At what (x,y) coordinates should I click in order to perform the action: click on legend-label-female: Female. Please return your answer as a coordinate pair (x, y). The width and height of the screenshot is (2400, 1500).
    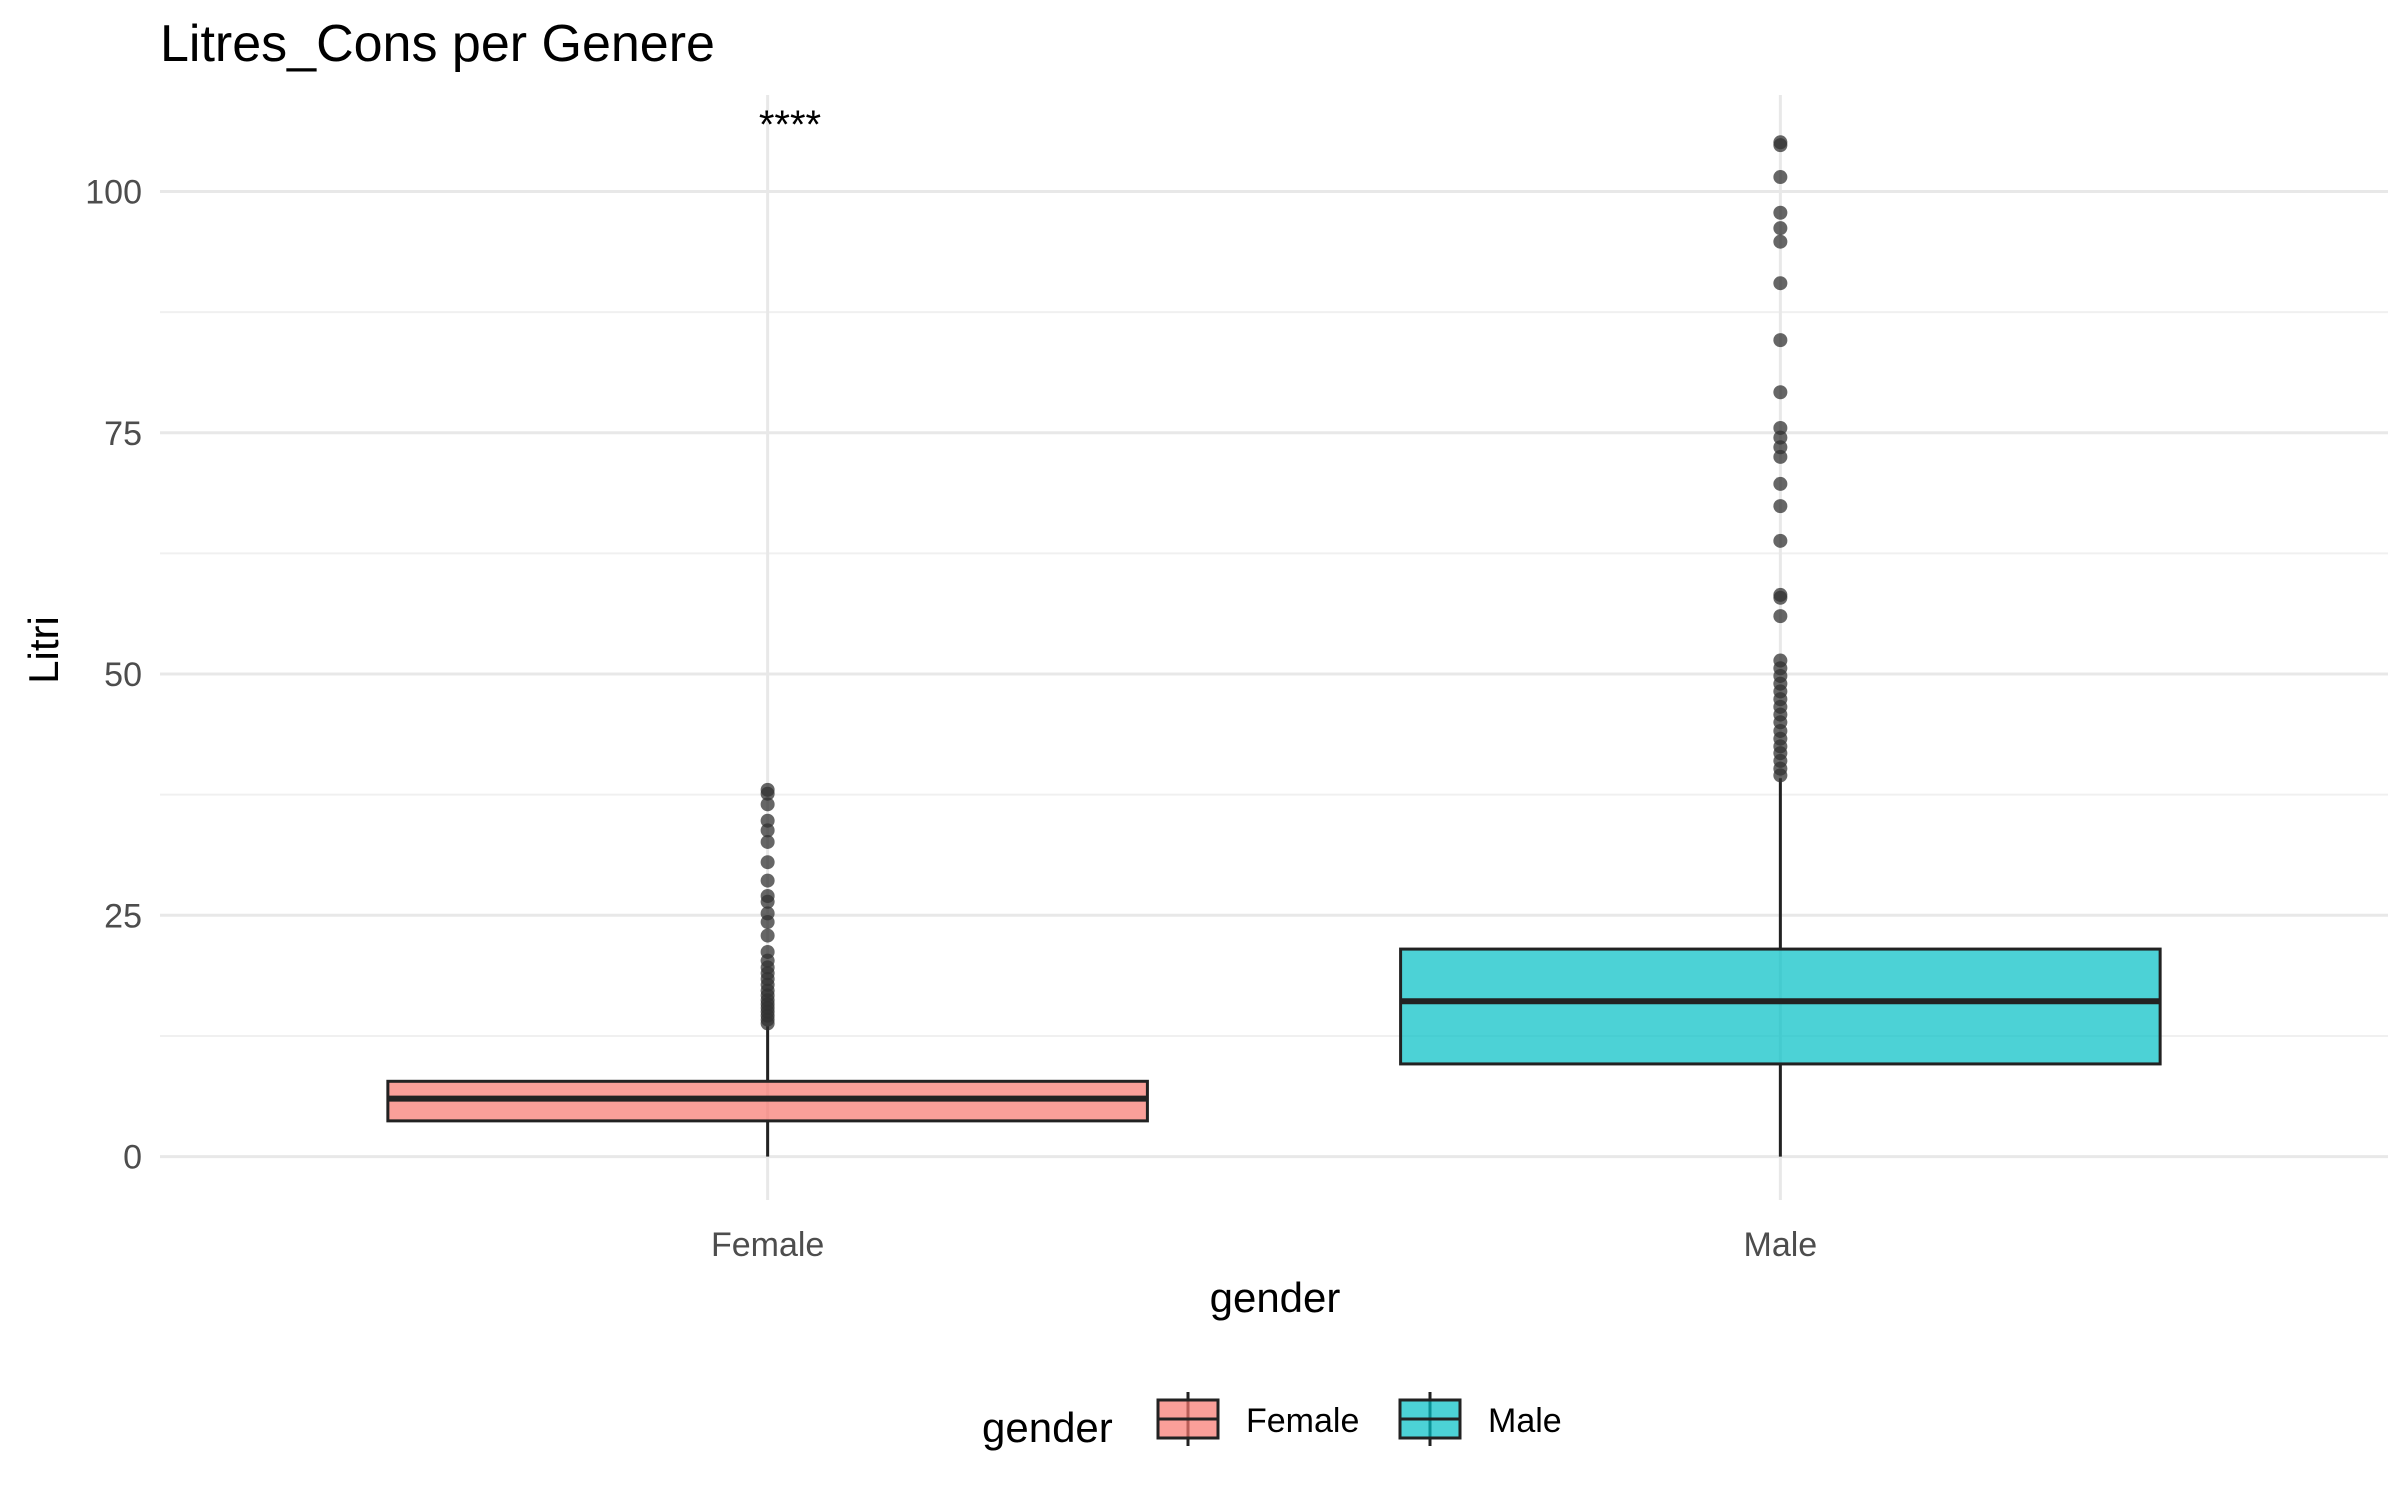
    Looking at the image, I should click on (1302, 1421).